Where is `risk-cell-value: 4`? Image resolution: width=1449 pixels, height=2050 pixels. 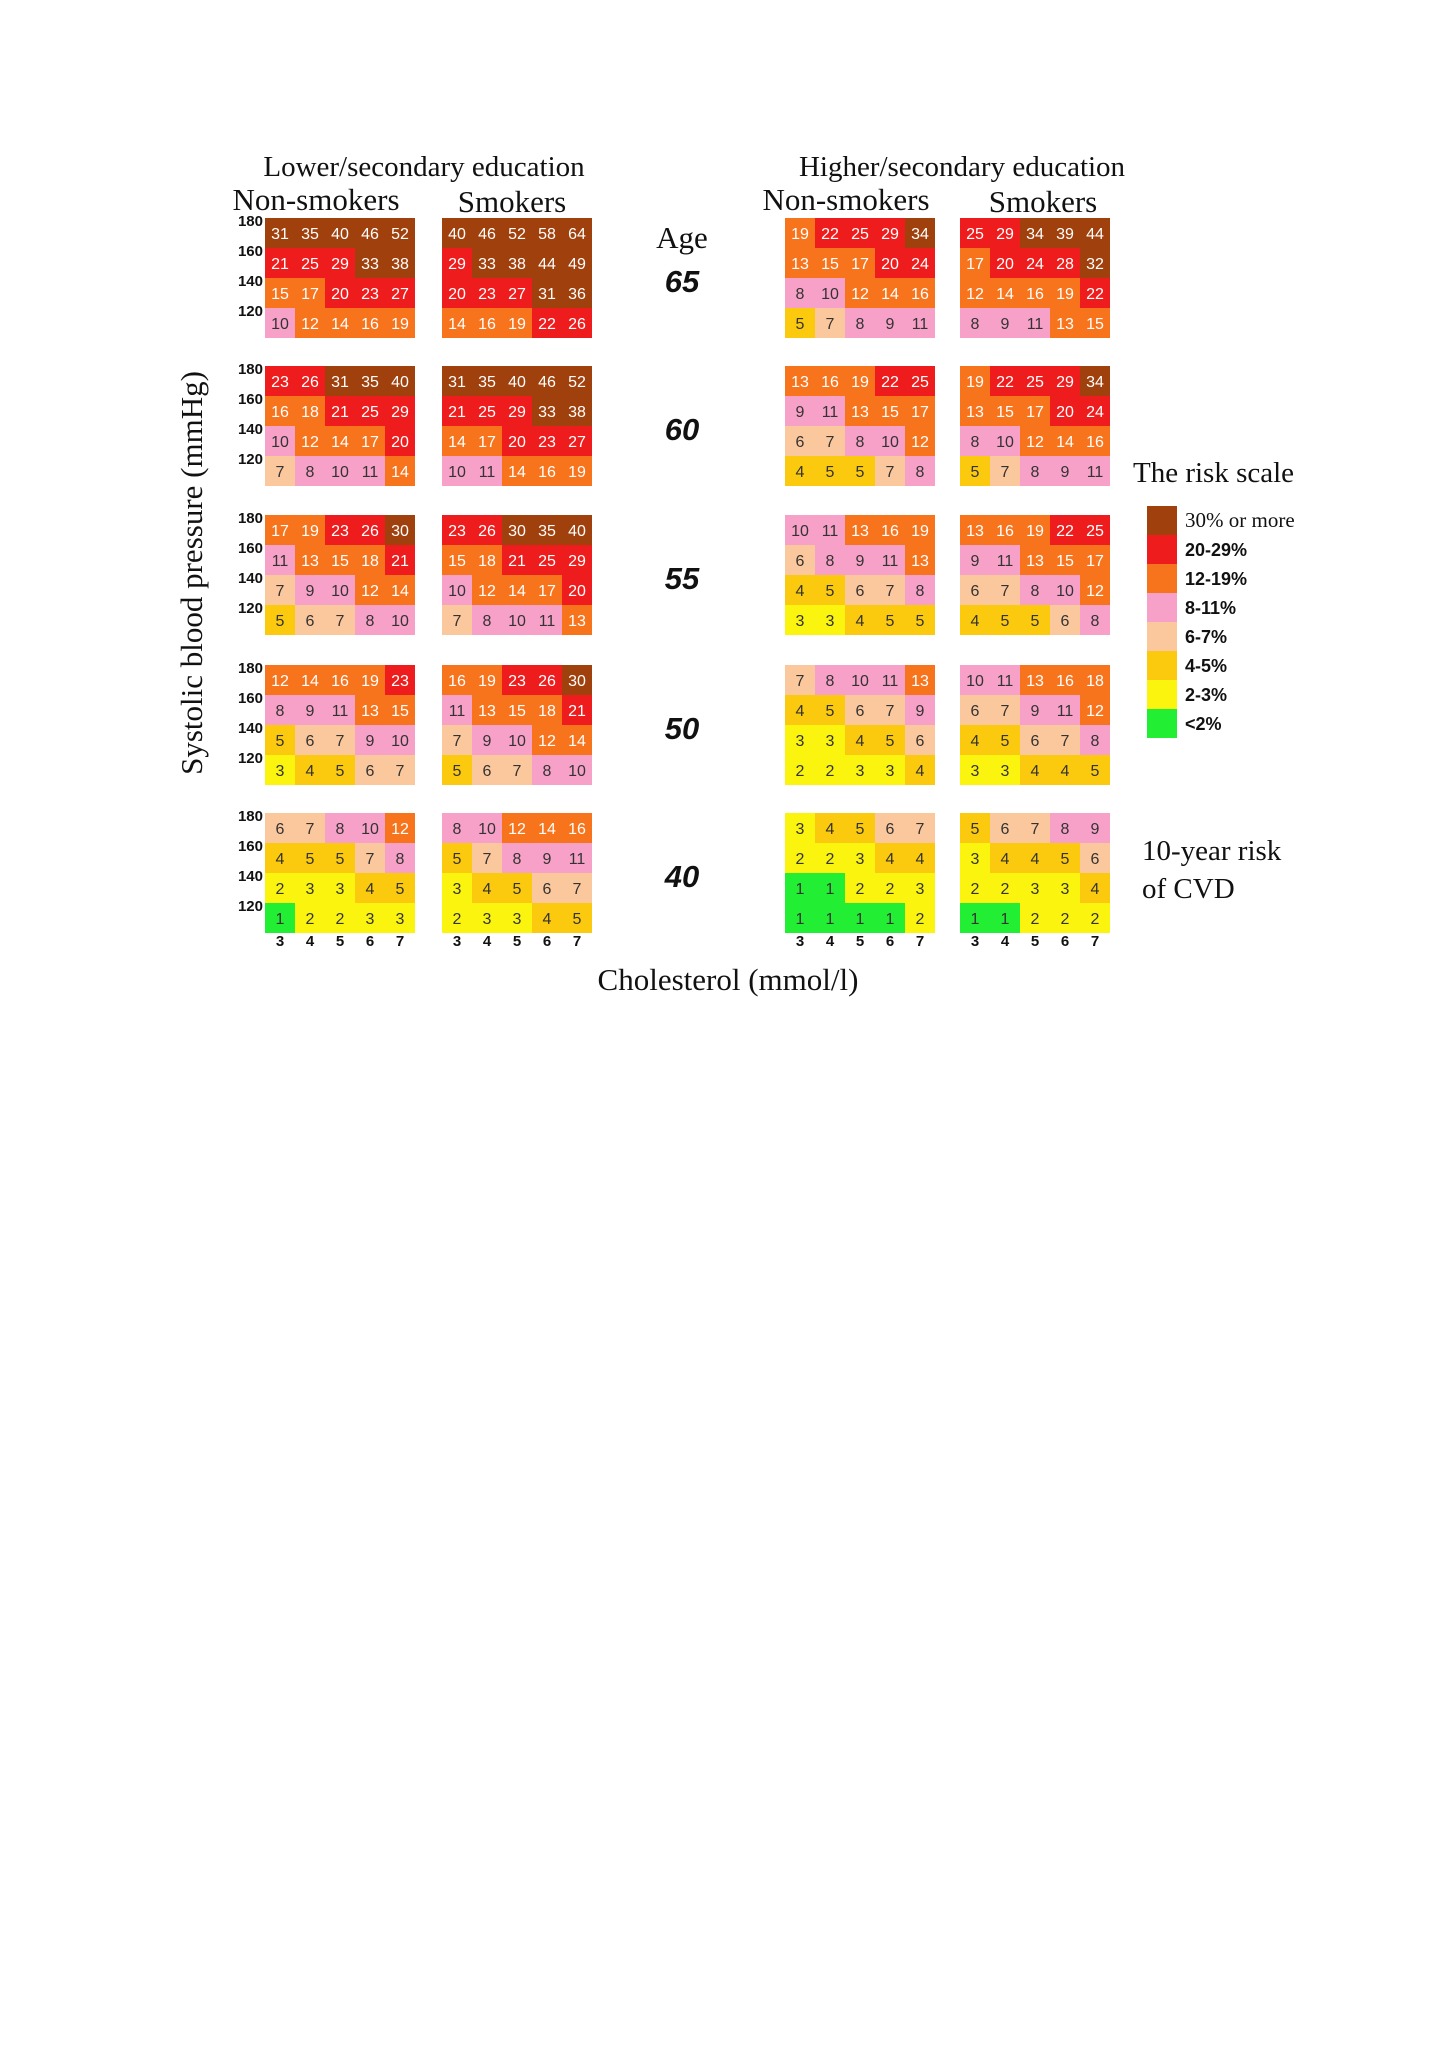 risk-cell-value: 4 is located at coordinates (280, 859).